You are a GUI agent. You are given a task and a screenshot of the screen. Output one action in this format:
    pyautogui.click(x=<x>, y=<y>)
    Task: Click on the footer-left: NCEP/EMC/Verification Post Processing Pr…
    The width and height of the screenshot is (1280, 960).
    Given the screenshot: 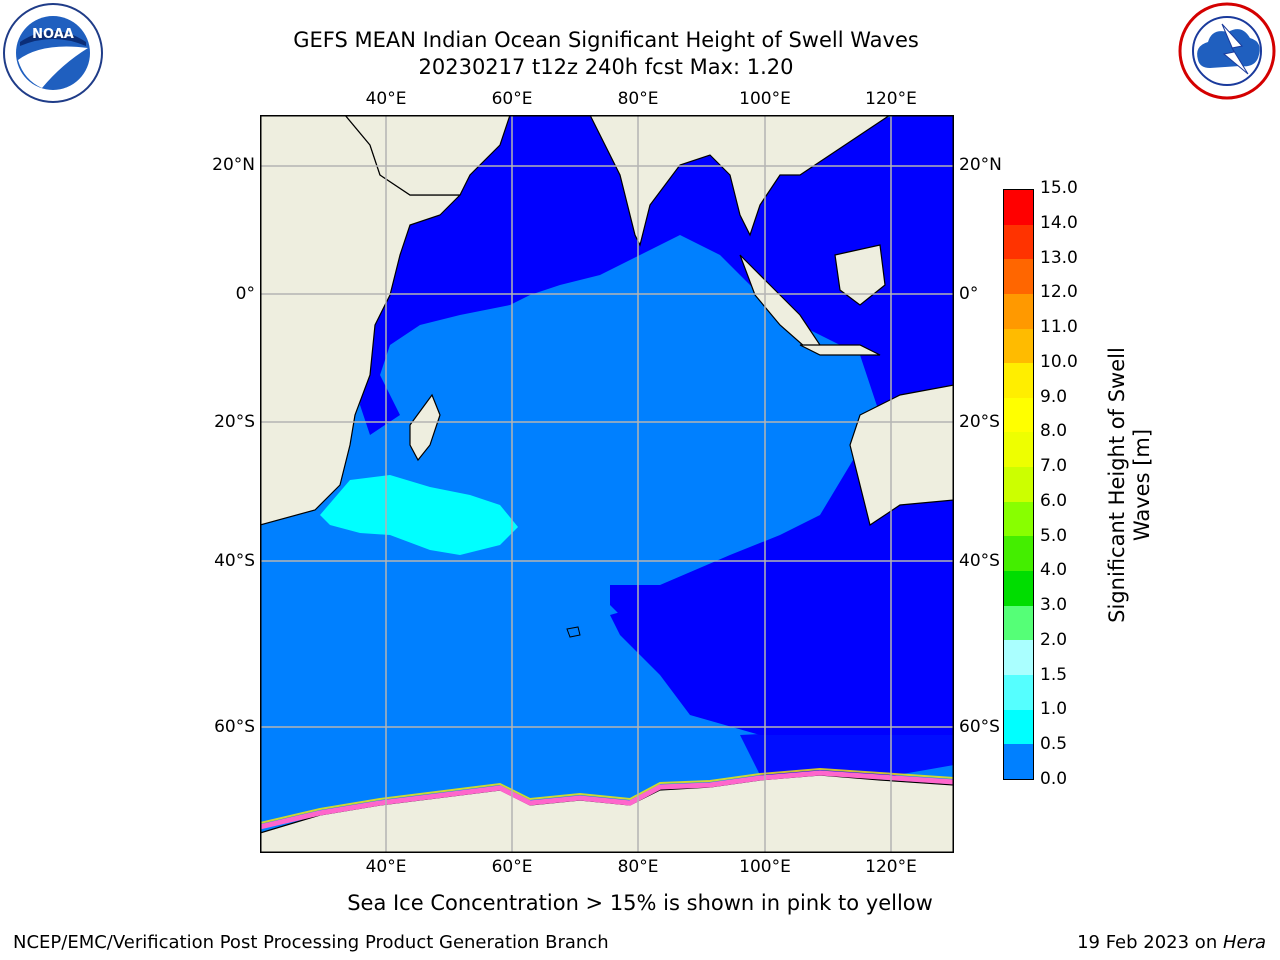 What is the action you would take?
    pyautogui.click(x=311, y=942)
    